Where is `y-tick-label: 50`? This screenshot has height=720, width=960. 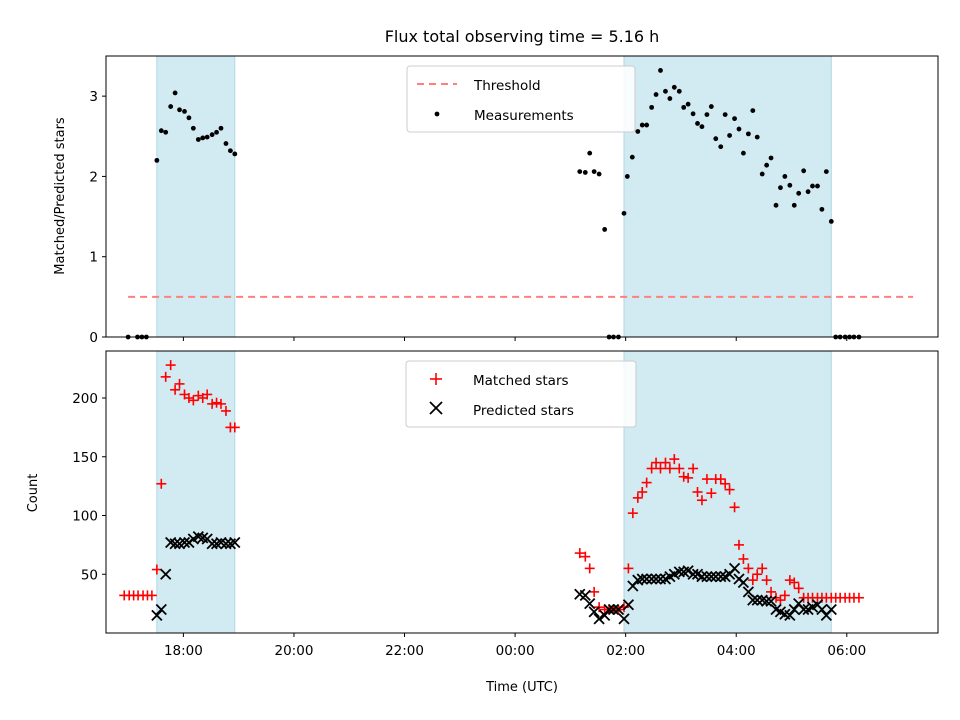
y-tick-label: 50 is located at coordinates (89, 575).